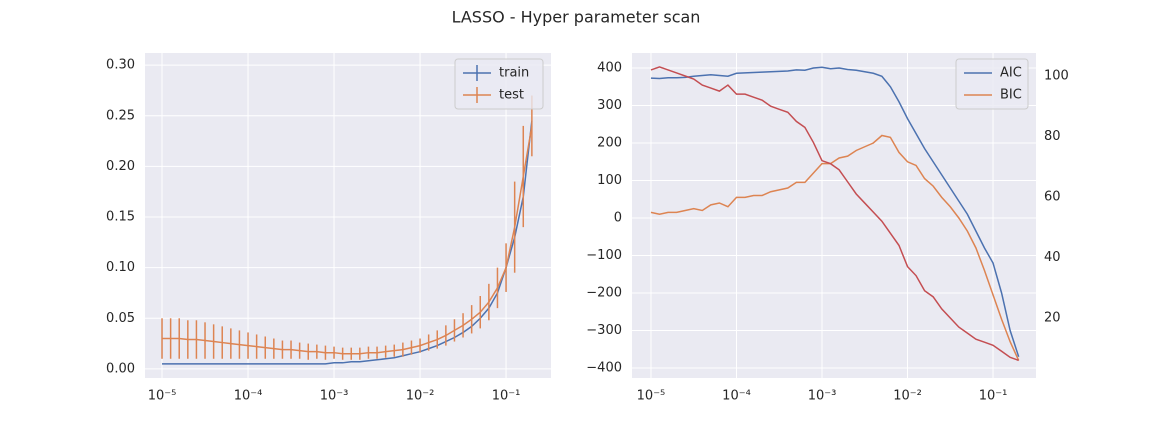  What do you see at coordinates (1011, 95) in the screenshot?
I see `legend-label: BIC` at bounding box center [1011, 95].